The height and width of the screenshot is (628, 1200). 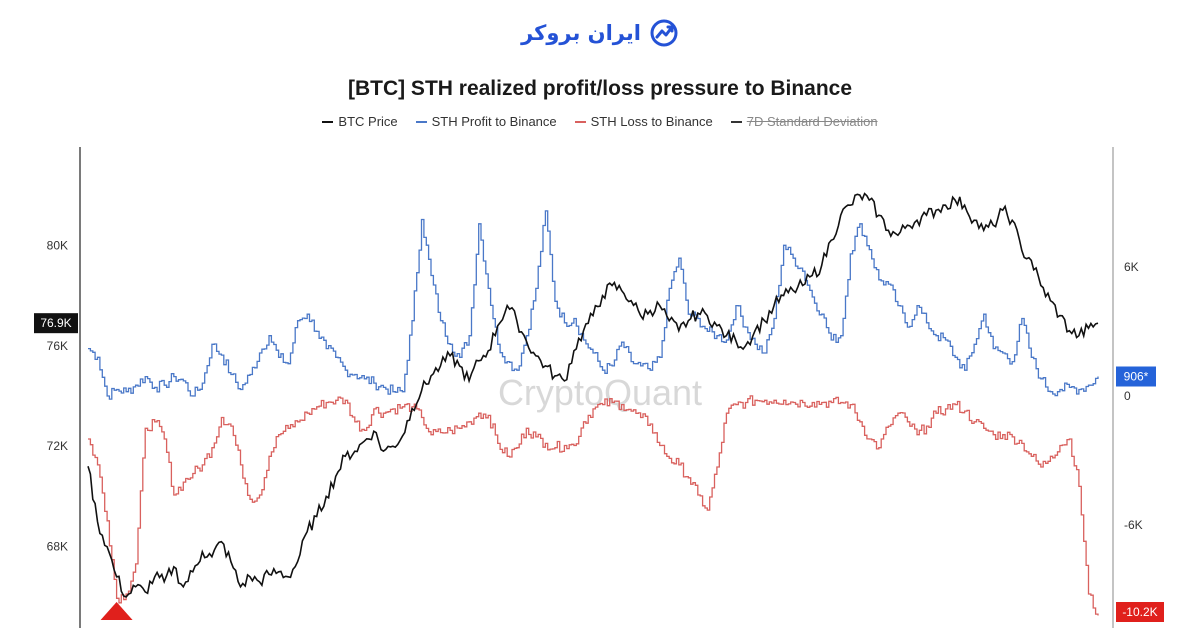 I want to click on right-tick-label: -6K, so click(x=1133, y=525).